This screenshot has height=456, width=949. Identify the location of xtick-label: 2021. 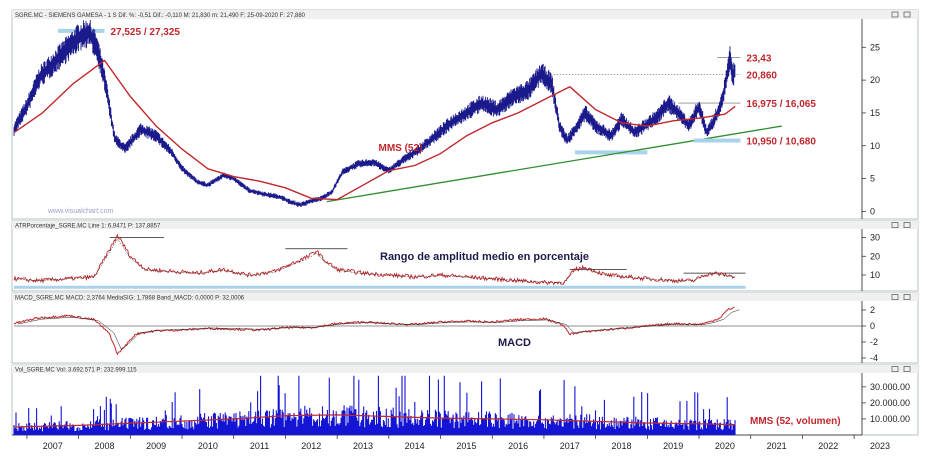
(777, 446).